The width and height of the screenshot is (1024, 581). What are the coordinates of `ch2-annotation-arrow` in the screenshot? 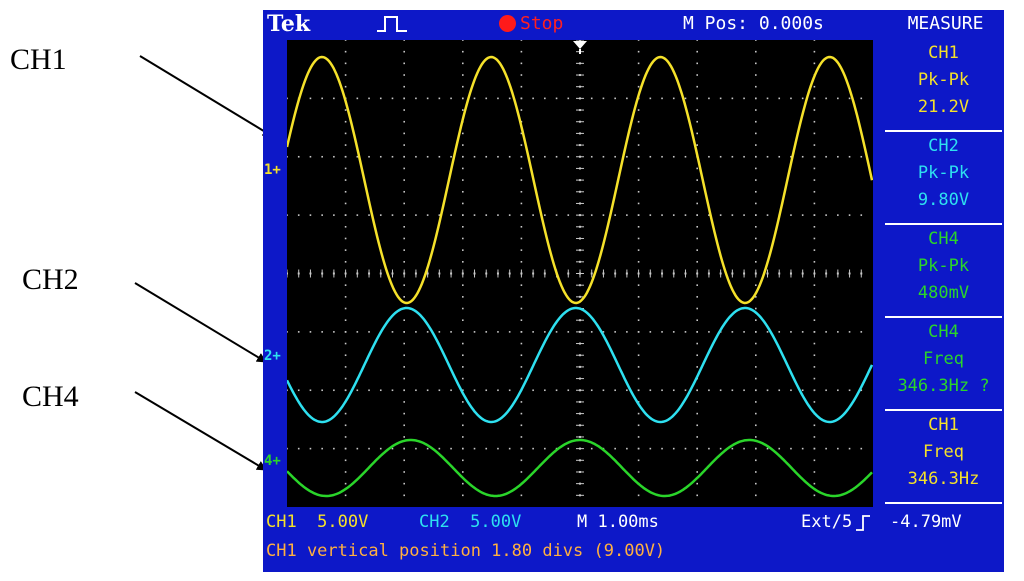 It's located at (200, 322).